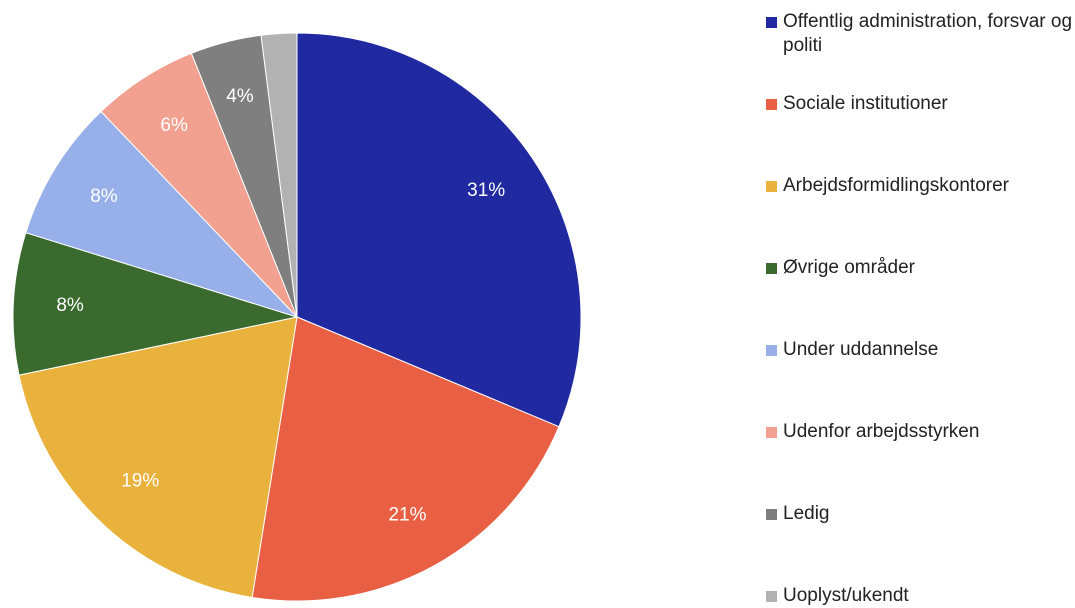 This screenshot has height=608, width=1075. I want to click on legend-item: Sociale institutioner, so click(919, 104).